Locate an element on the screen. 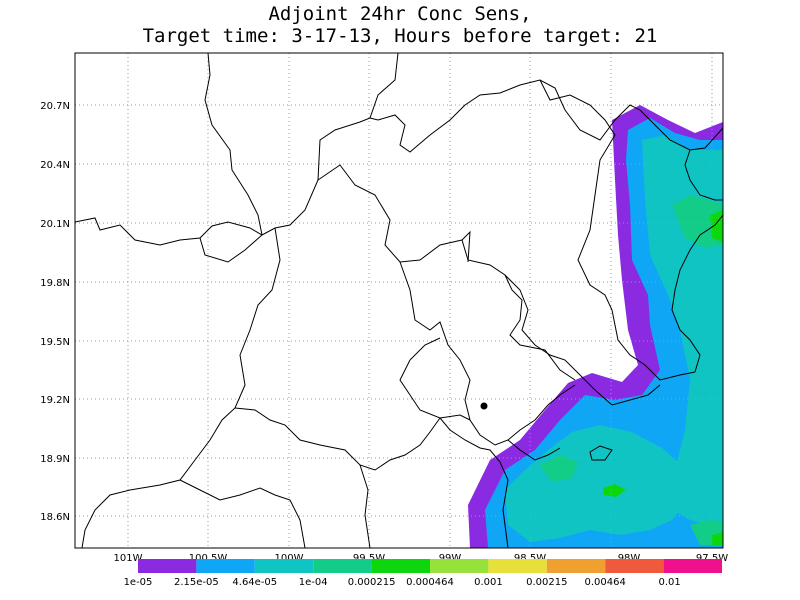 The image size is (800, 600). legend-label: 0.01 is located at coordinates (669, 582).